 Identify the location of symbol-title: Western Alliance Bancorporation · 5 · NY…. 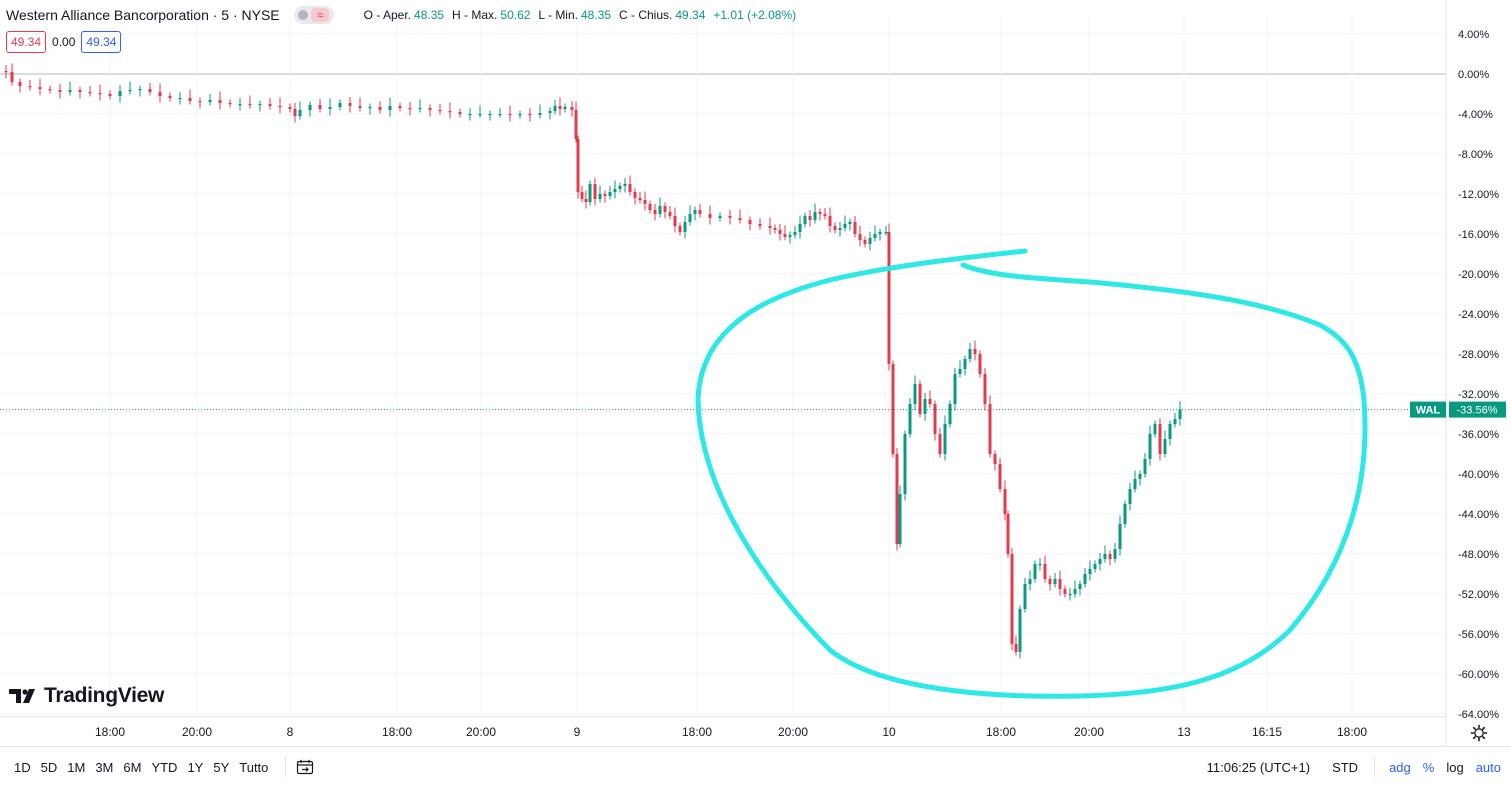
(143, 15).